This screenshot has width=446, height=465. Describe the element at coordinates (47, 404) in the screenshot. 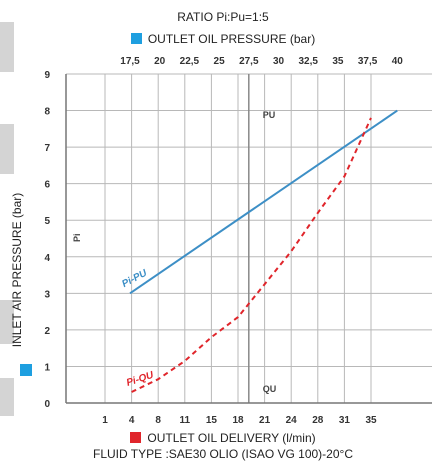

I see `y-tick-label: 0` at that location.